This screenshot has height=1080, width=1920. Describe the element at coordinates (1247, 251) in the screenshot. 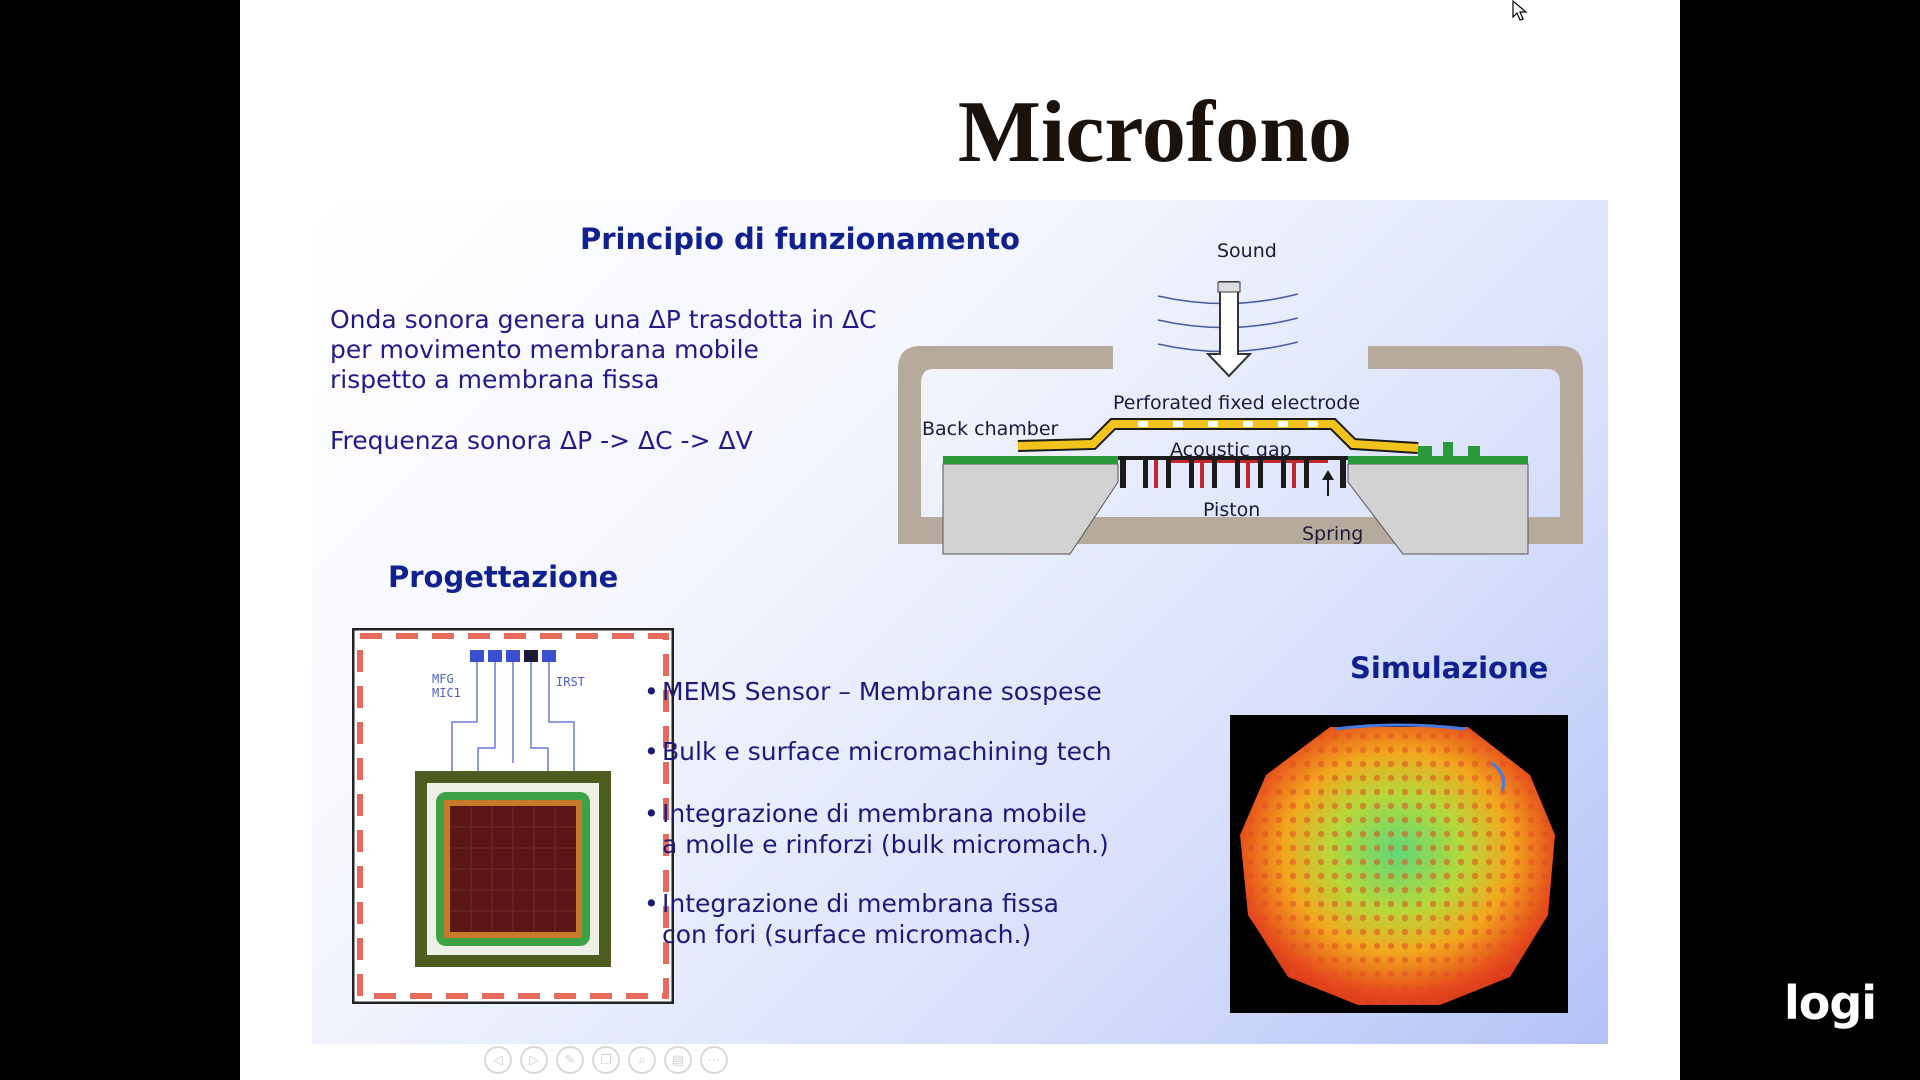

I see `sound-label: Sound` at that location.